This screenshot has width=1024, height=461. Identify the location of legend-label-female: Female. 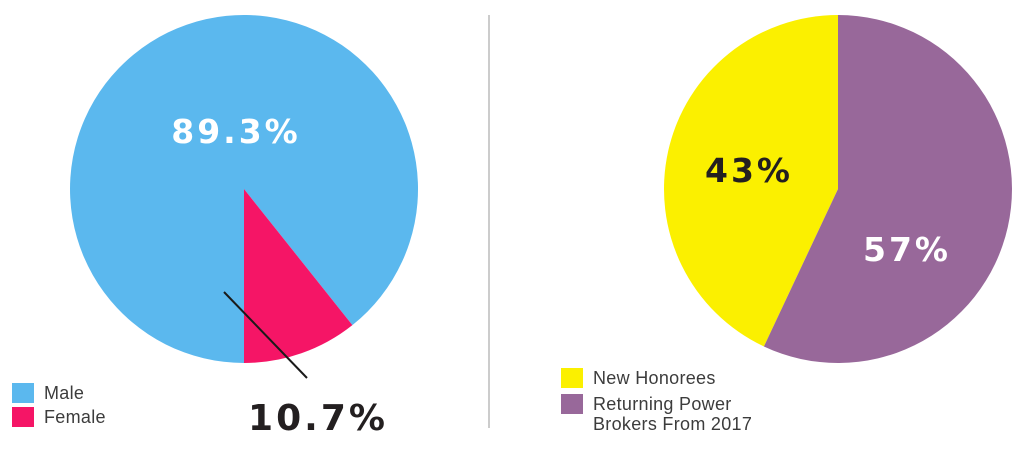
(75, 417).